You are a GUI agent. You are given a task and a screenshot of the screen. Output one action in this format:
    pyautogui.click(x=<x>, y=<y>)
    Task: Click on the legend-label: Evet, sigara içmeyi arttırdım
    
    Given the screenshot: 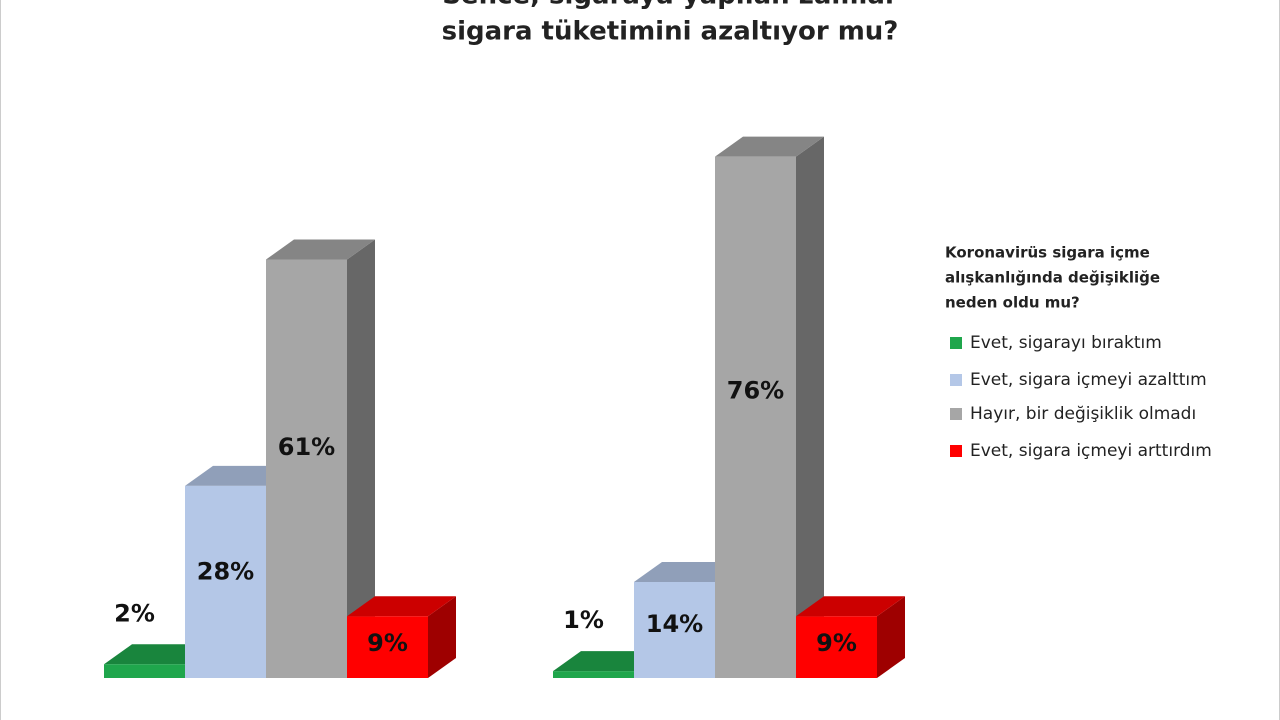 What is the action you would take?
    pyautogui.click(x=1091, y=451)
    